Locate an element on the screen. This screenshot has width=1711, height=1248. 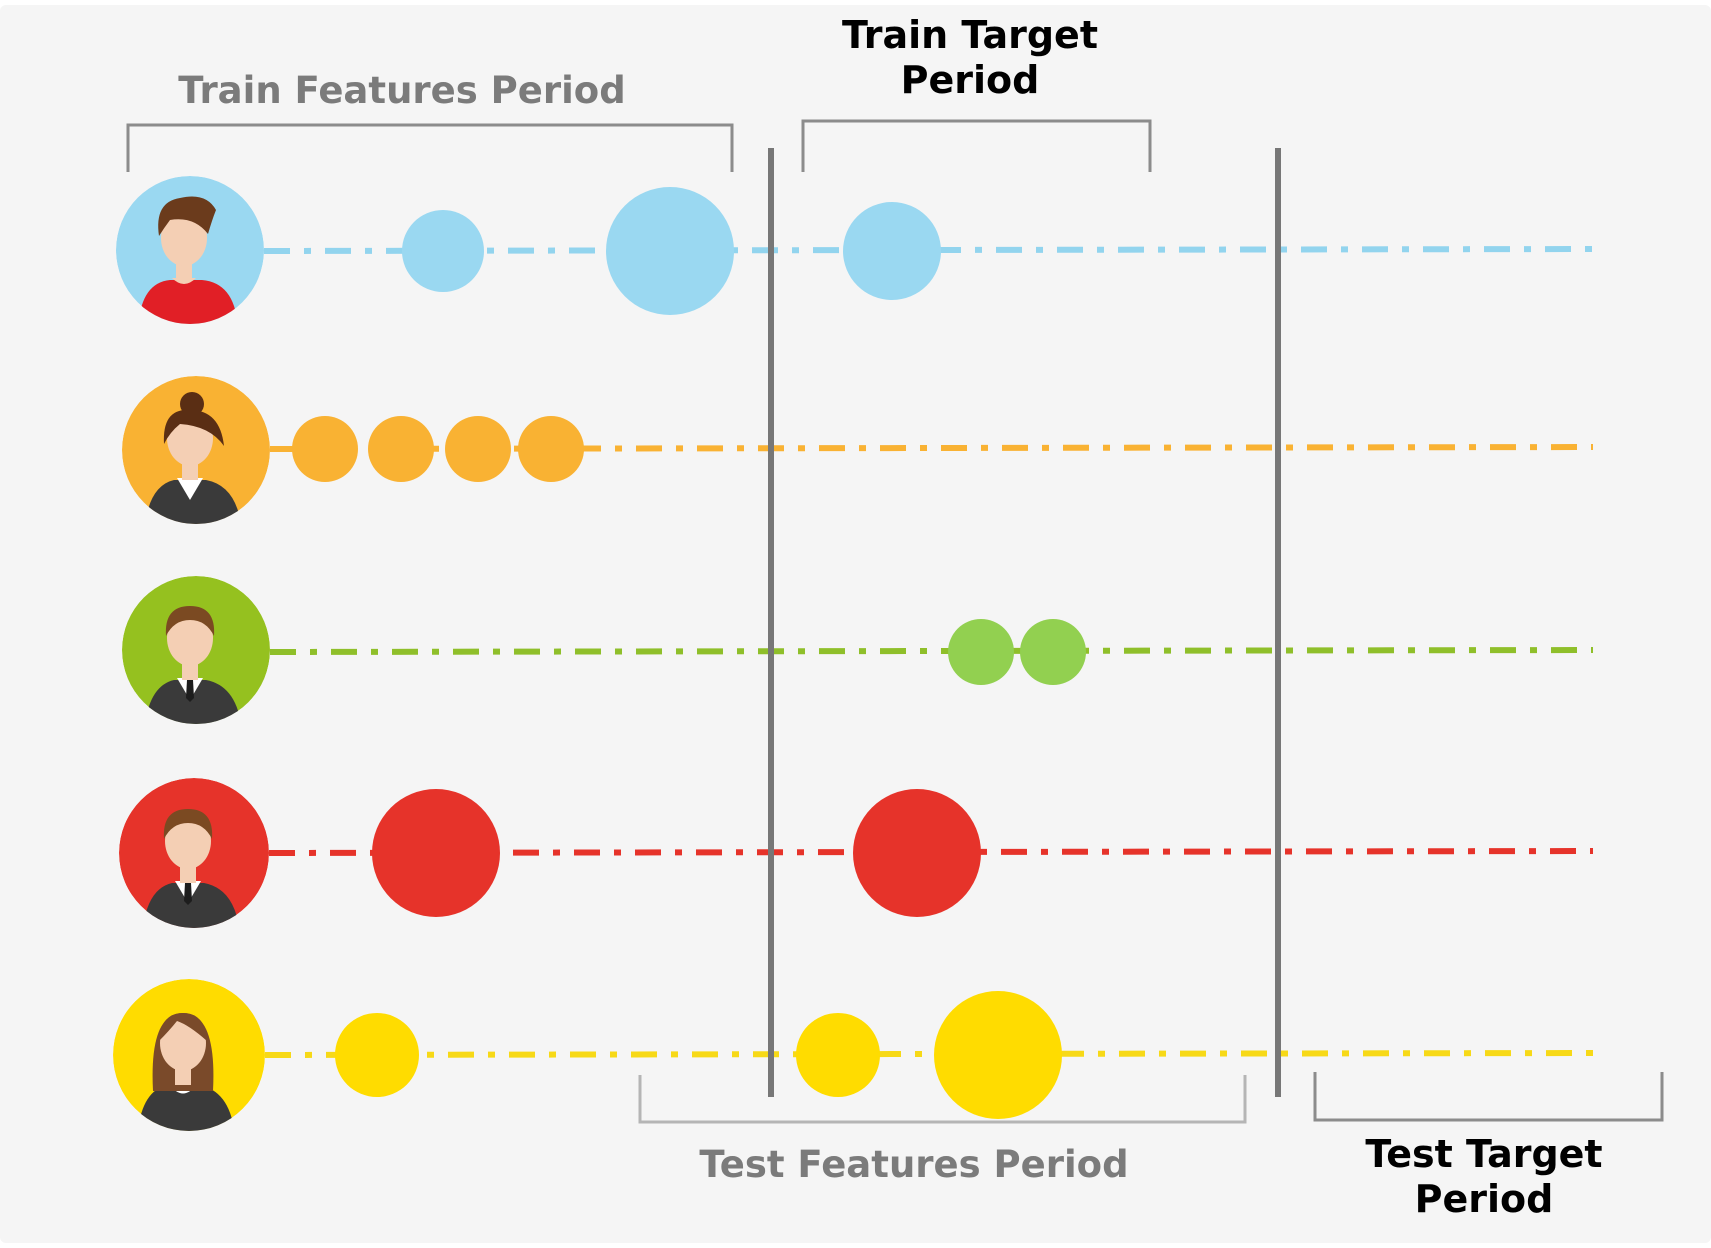
man-red-shirt-icon is located at coordinates (190, 250).